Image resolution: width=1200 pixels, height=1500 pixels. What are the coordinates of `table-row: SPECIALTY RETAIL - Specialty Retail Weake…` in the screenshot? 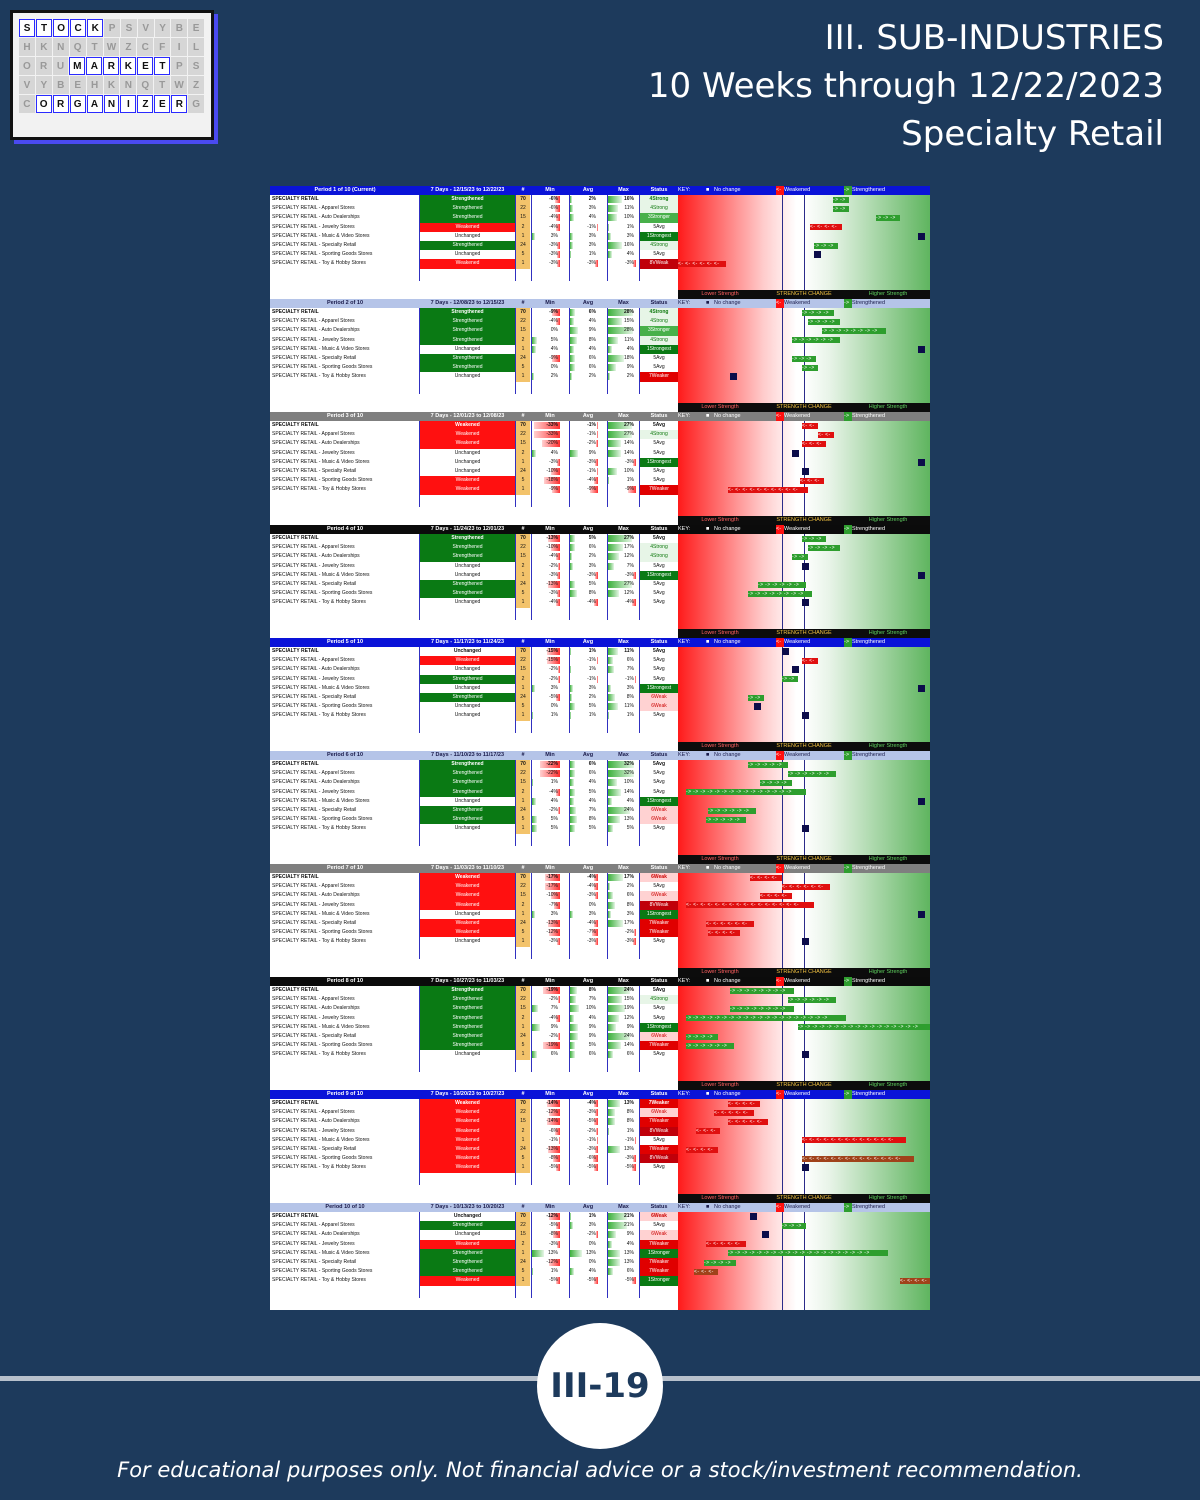 It's located at (474, 924).